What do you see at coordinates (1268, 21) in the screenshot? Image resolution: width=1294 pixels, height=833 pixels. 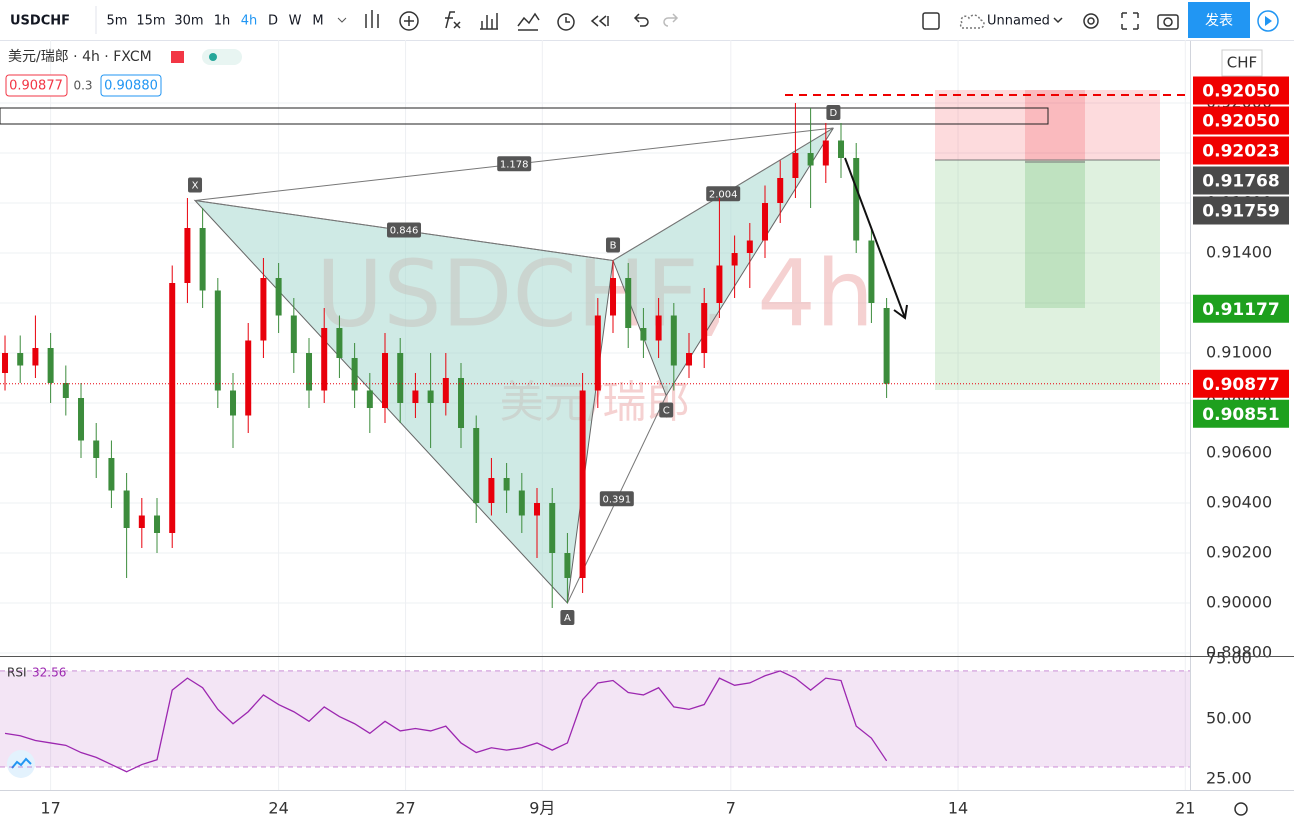 I see `play-icon` at bounding box center [1268, 21].